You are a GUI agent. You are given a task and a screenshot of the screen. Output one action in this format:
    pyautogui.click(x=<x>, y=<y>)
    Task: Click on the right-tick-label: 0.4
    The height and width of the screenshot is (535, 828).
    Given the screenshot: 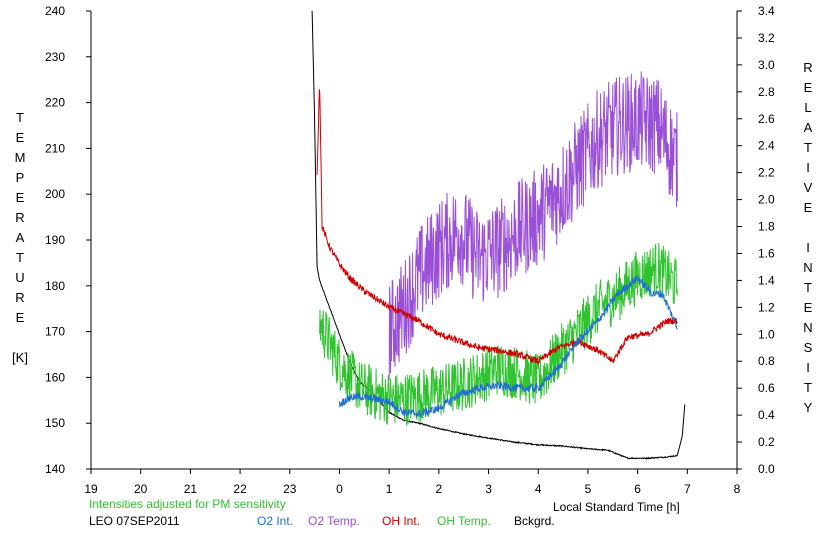 What is the action you would take?
    pyautogui.click(x=766, y=415)
    